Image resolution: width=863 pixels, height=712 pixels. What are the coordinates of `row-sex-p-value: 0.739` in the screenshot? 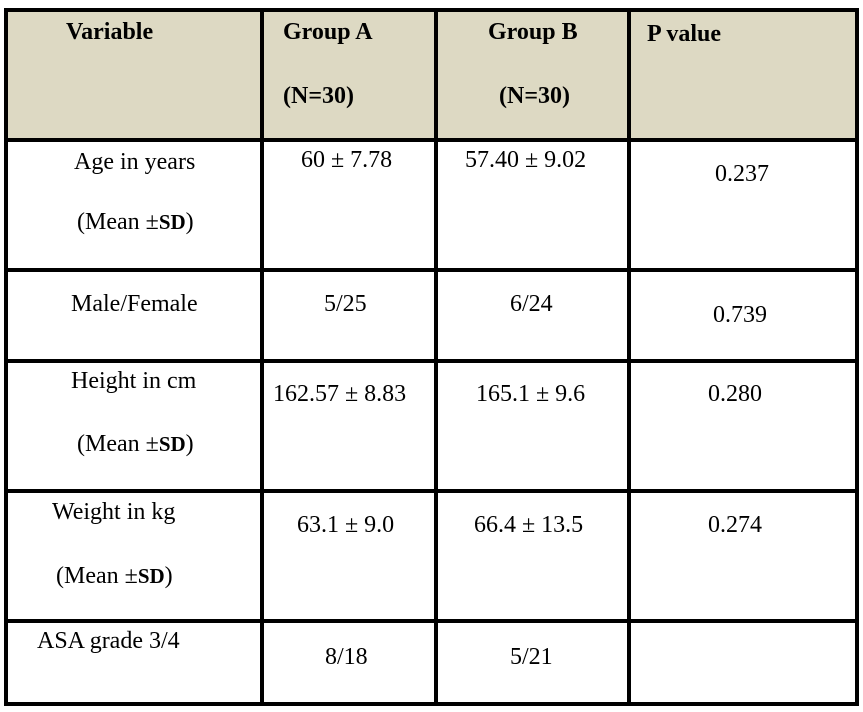 It's located at (740, 315).